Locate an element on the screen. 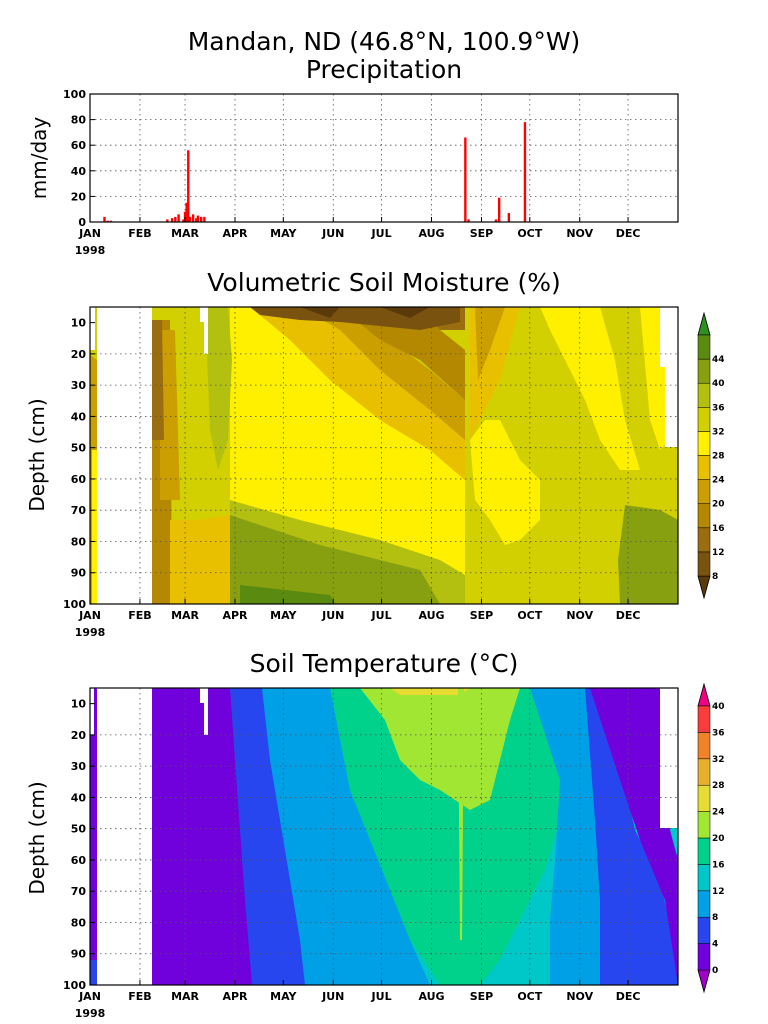 The height and width of the screenshot is (1024, 768). st-contour-12-fall is located at coordinates (567, 836).